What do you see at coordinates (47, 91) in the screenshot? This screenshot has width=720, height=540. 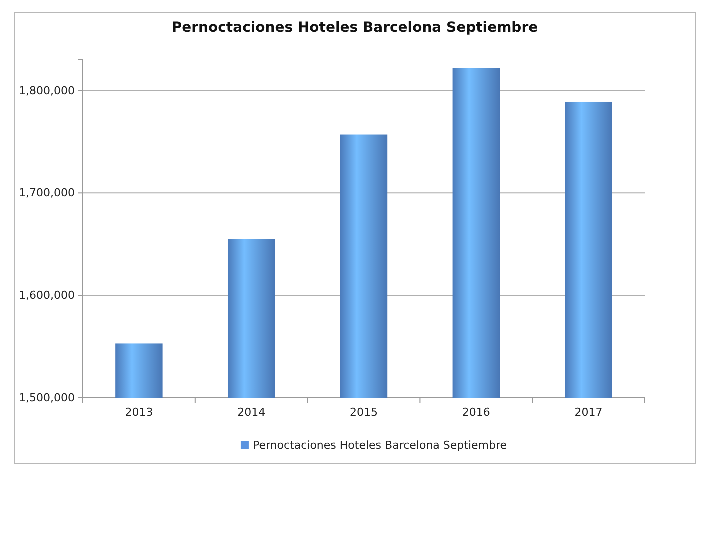 I see `y-tick-label: 1,800,000` at bounding box center [47, 91].